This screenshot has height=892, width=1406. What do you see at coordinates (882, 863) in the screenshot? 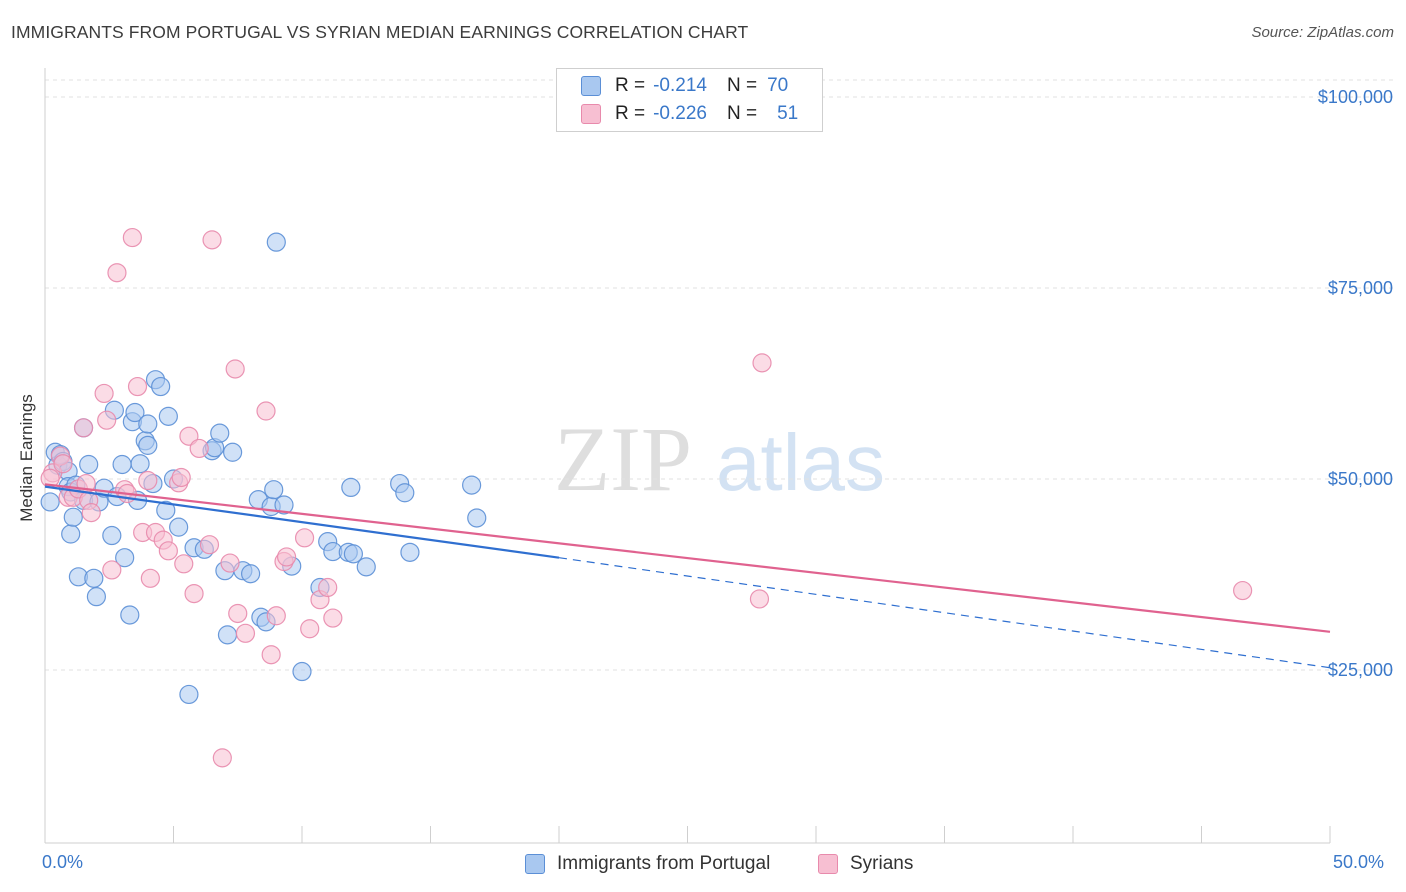
I see `series-name: Syrians` at bounding box center [882, 863].